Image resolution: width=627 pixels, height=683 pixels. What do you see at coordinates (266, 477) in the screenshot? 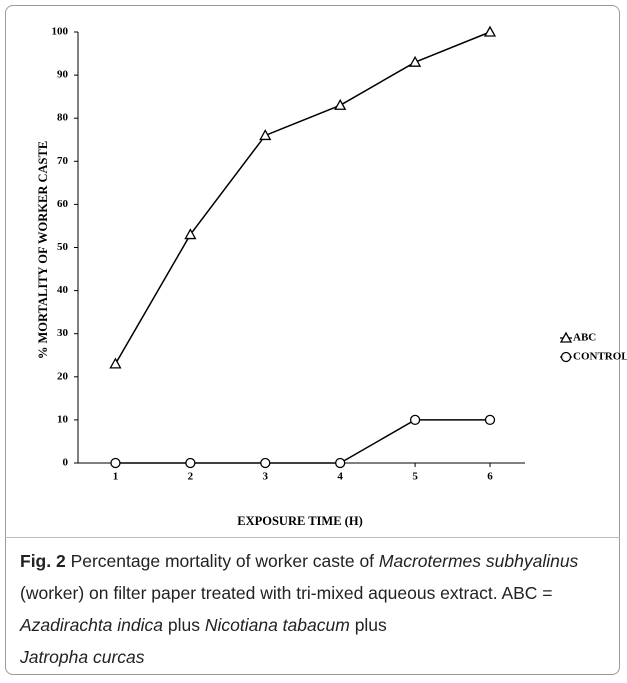
I see `x-tick-label: 3` at bounding box center [266, 477].